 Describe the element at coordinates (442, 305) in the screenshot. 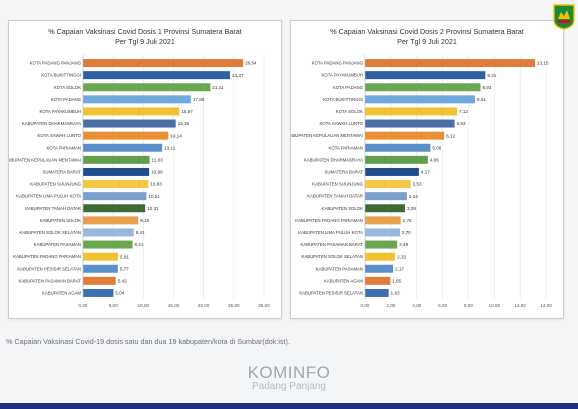

I see `x-tick-label: 6,00` at that location.